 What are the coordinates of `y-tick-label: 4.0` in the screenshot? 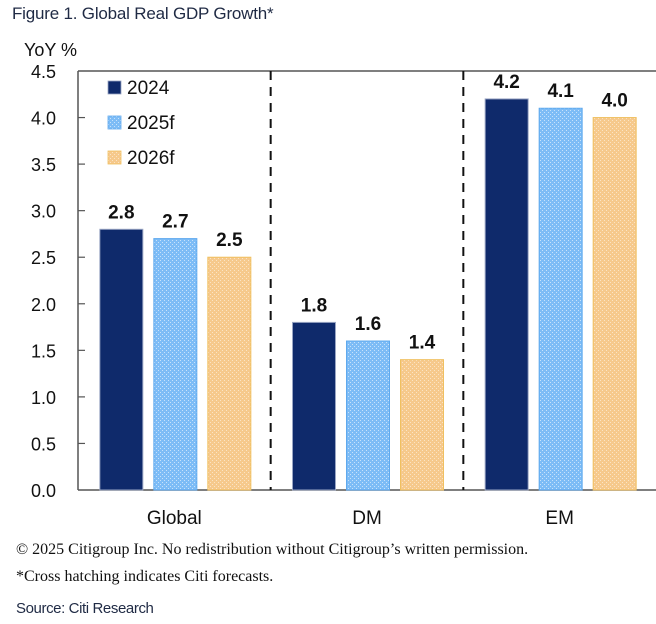 It's located at (43, 119).